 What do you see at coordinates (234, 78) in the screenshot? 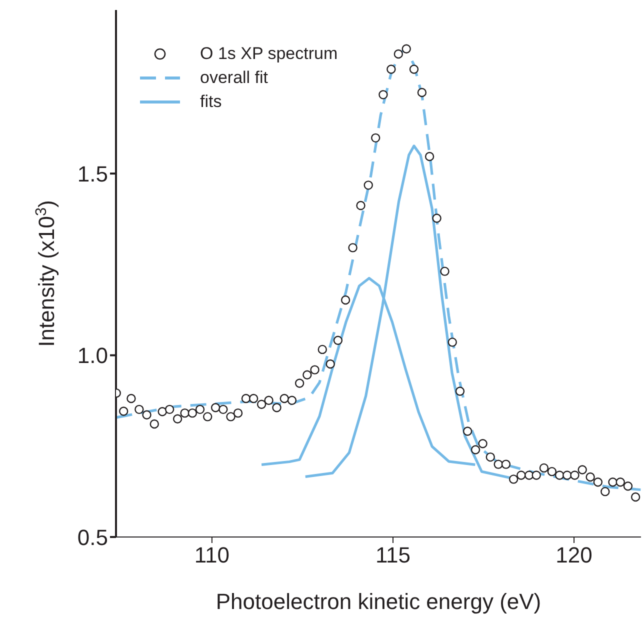
I see `legend-label: overall fit` at bounding box center [234, 78].